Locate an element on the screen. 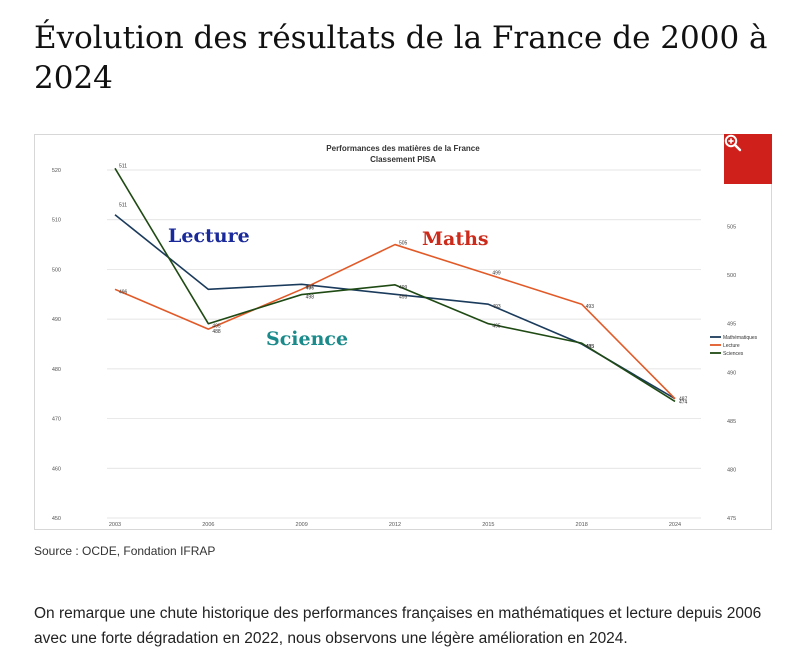  x-tick-label: 2012 is located at coordinates (395, 525).